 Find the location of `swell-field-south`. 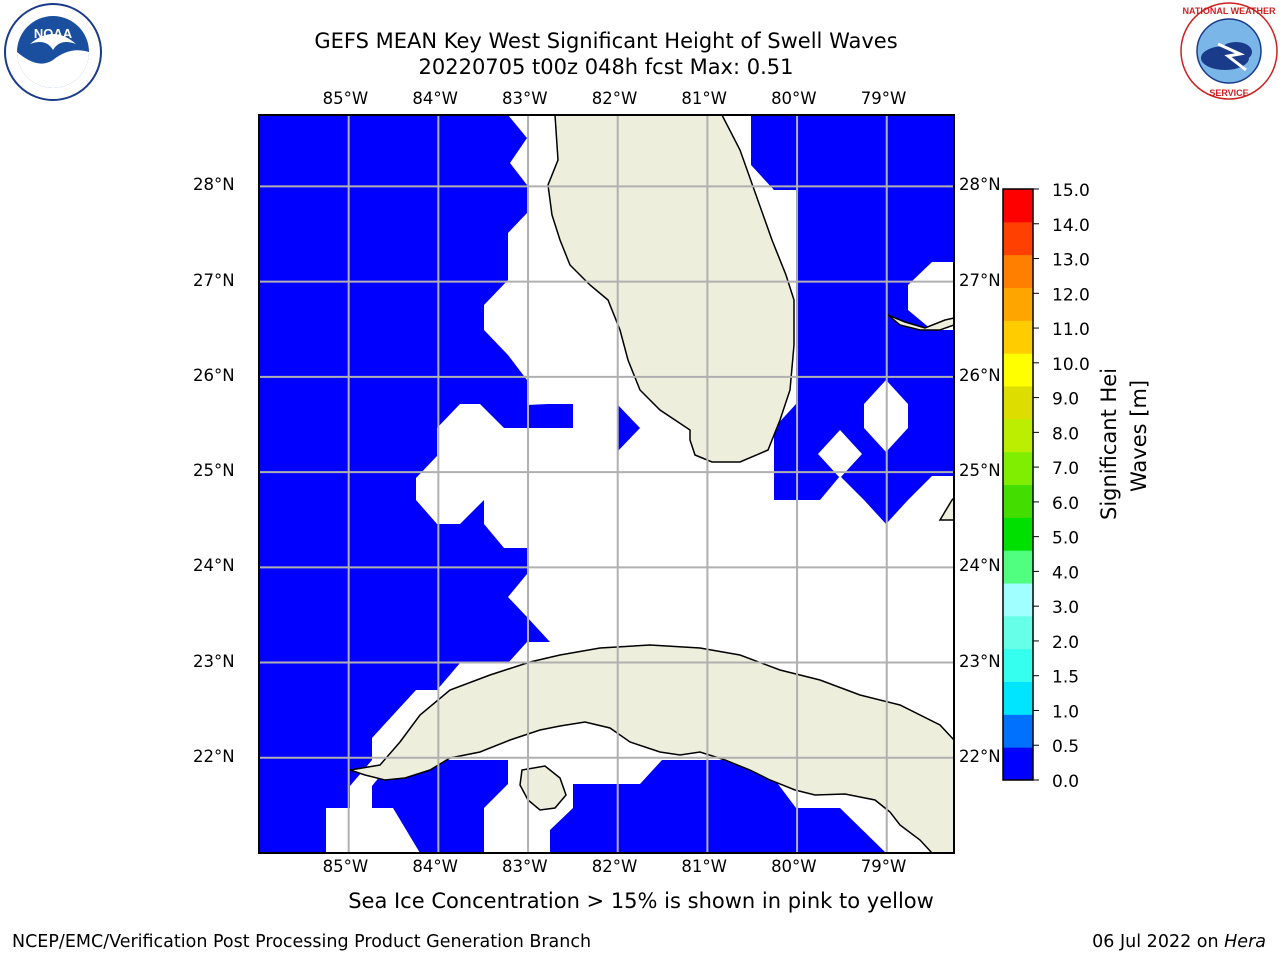

swell-field-south is located at coordinates (718, 806).